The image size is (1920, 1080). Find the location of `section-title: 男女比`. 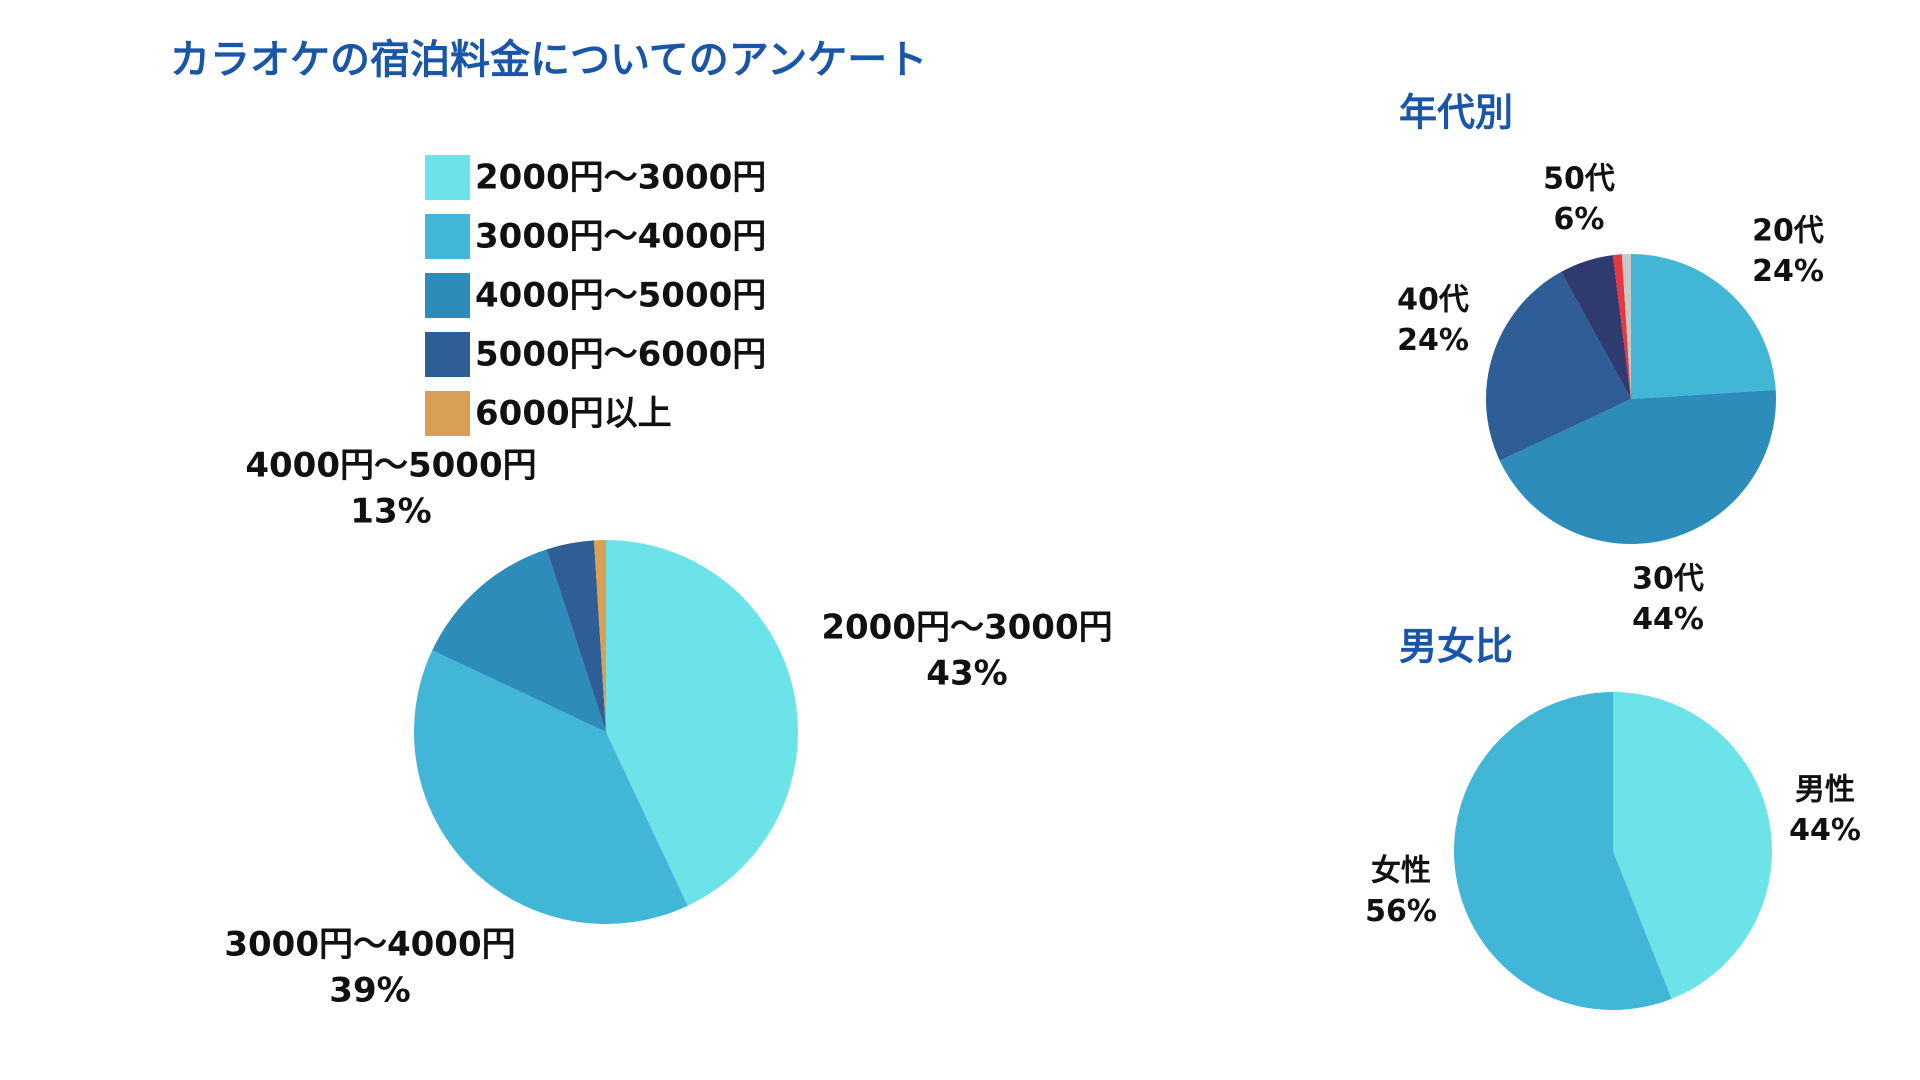

section-title: 男女比 is located at coordinates (1456, 647).